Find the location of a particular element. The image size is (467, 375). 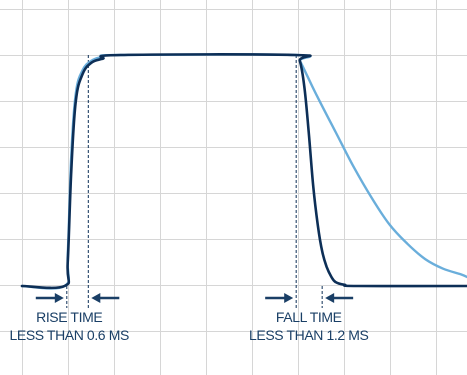

rise-right-arrow-head is located at coordinates (96, 298).